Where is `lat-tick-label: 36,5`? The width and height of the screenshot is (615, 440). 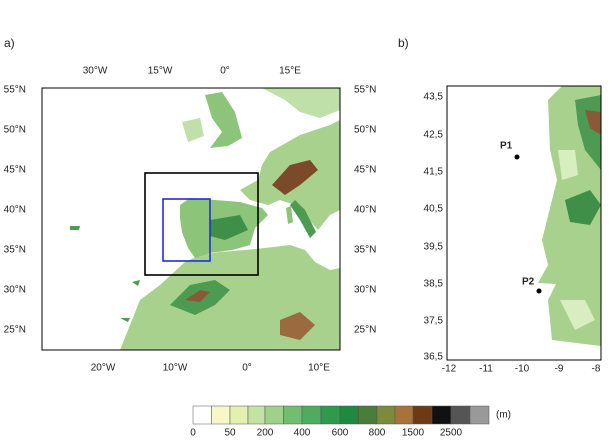
lat-tick-label: 36,5 is located at coordinates (434, 357).